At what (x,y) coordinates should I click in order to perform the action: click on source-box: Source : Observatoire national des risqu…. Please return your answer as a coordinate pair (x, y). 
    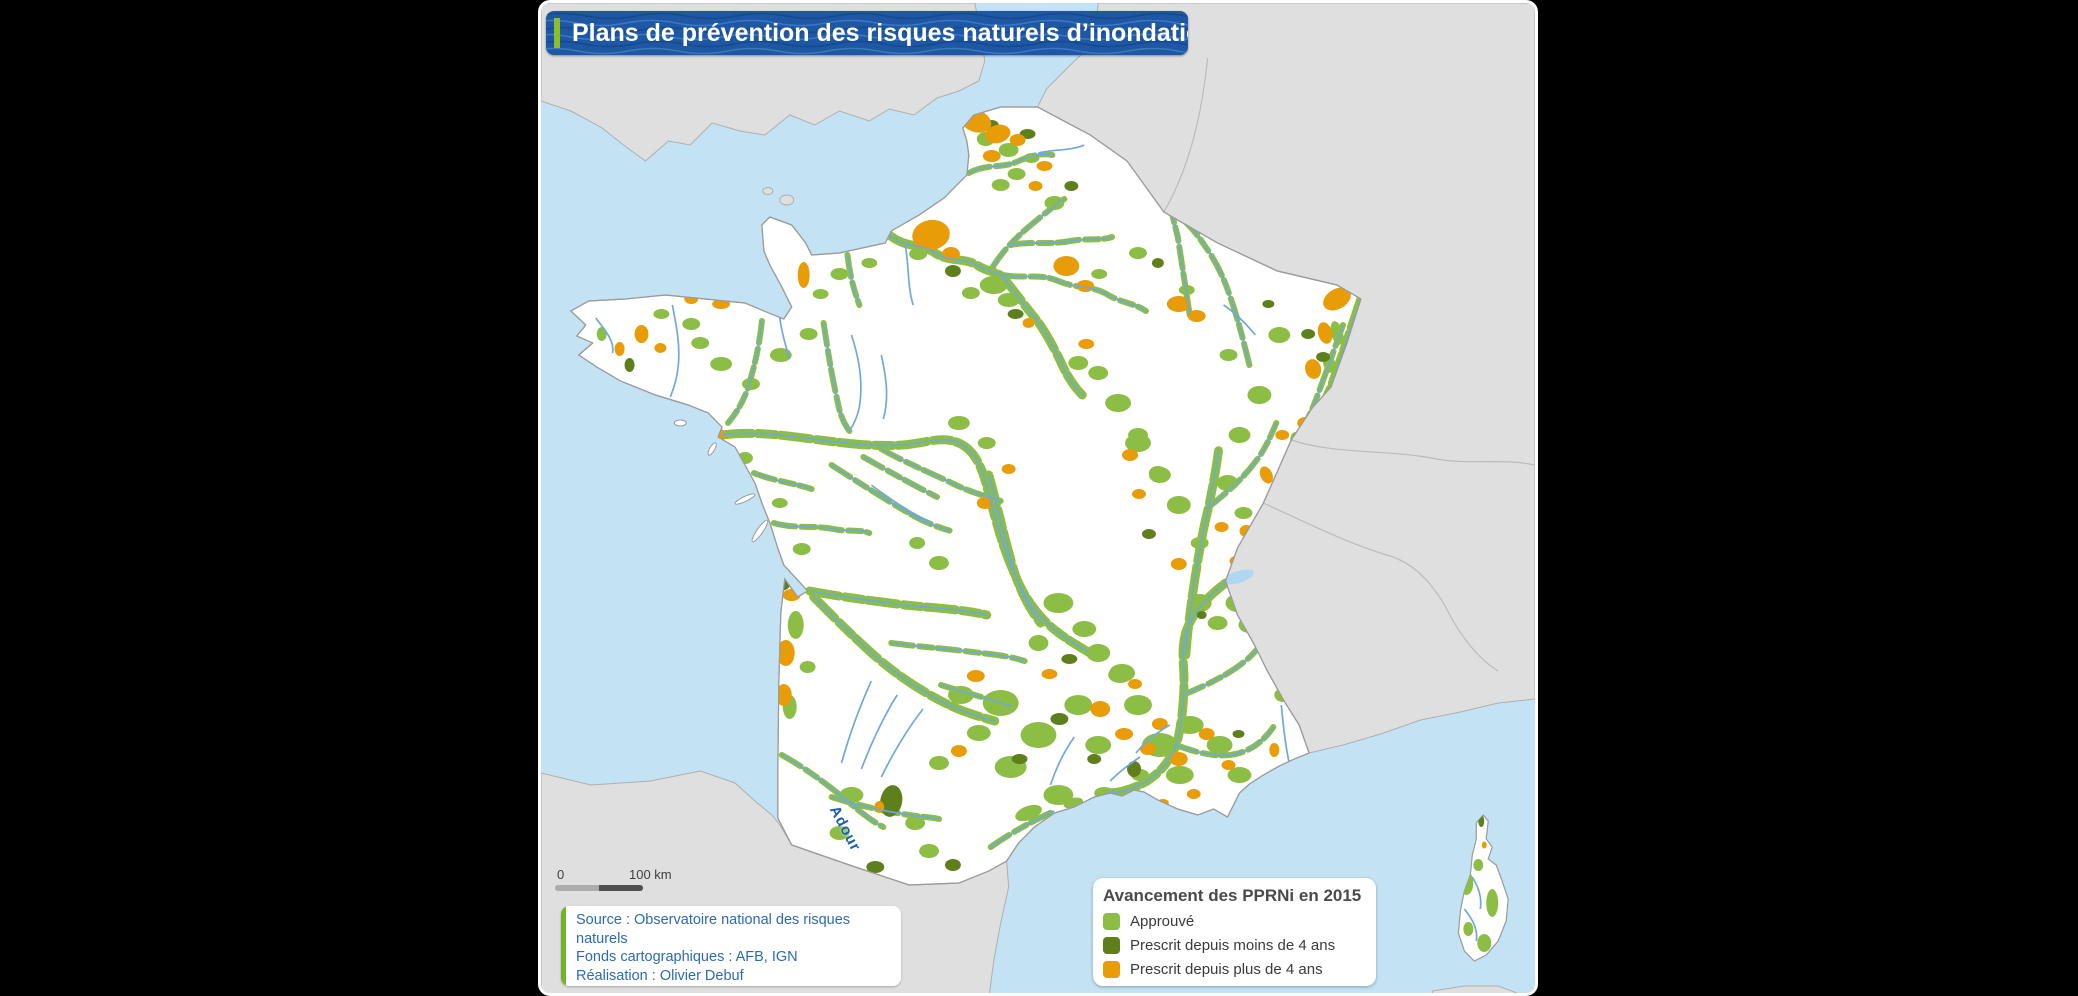
    Looking at the image, I should click on (731, 946).